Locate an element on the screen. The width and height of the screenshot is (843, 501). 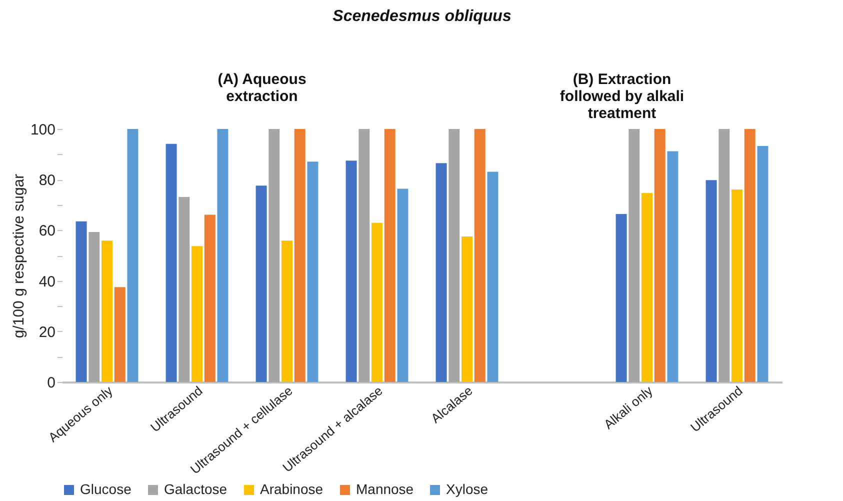
legend-label: Galactose is located at coordinates (196, 489).